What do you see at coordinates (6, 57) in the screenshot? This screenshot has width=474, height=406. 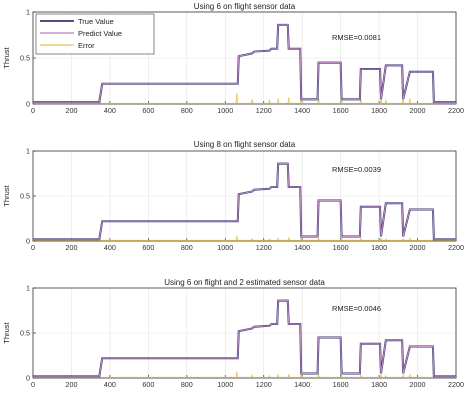 I see `subplot-1-ylabel: Thrust` at bounding box center [6, 57].